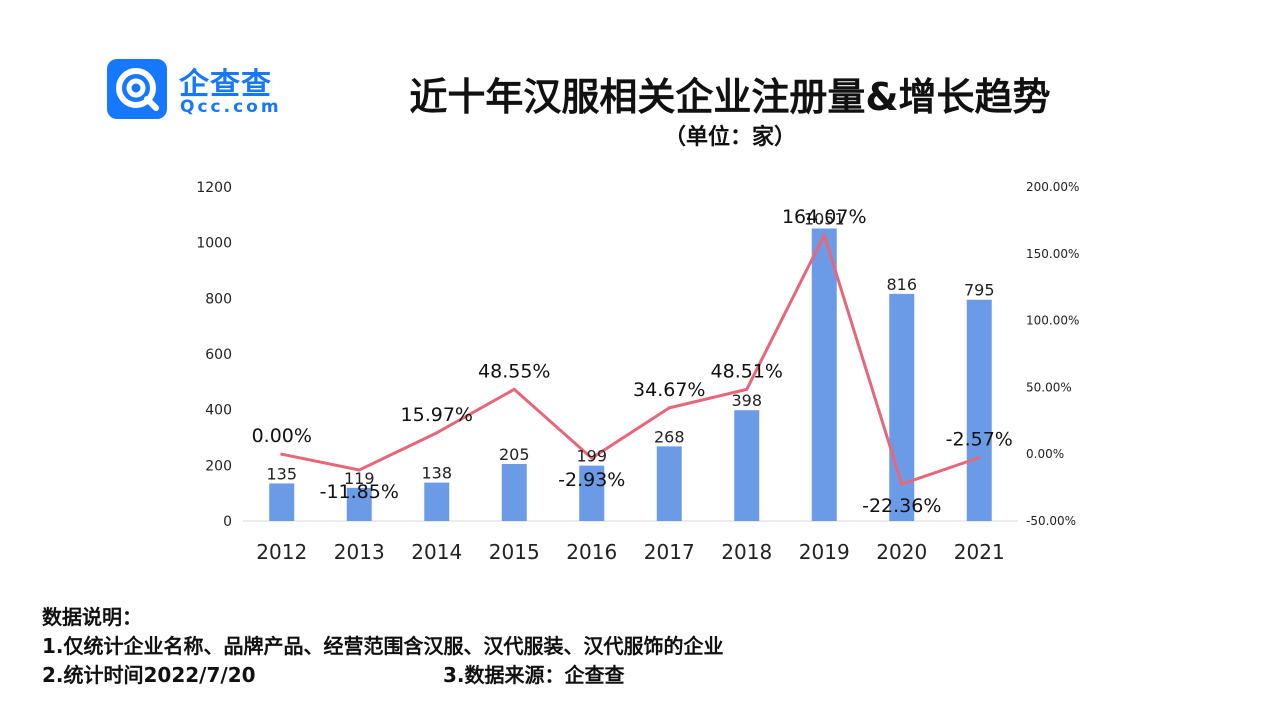 This screenshot has width=1267, height=713. I want to click on logo-cn-text: 企查查, so click(225, 84).